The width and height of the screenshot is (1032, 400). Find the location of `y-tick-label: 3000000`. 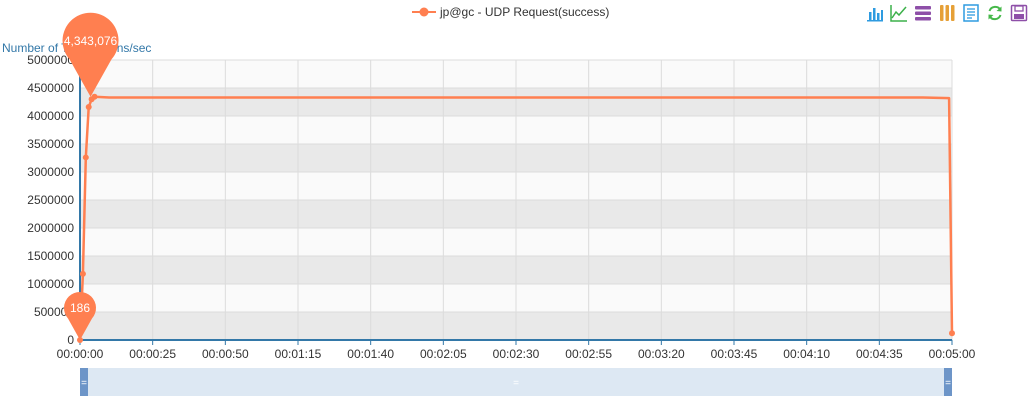

y-tick-label: 3000000 is located at coordinates (50, 172).